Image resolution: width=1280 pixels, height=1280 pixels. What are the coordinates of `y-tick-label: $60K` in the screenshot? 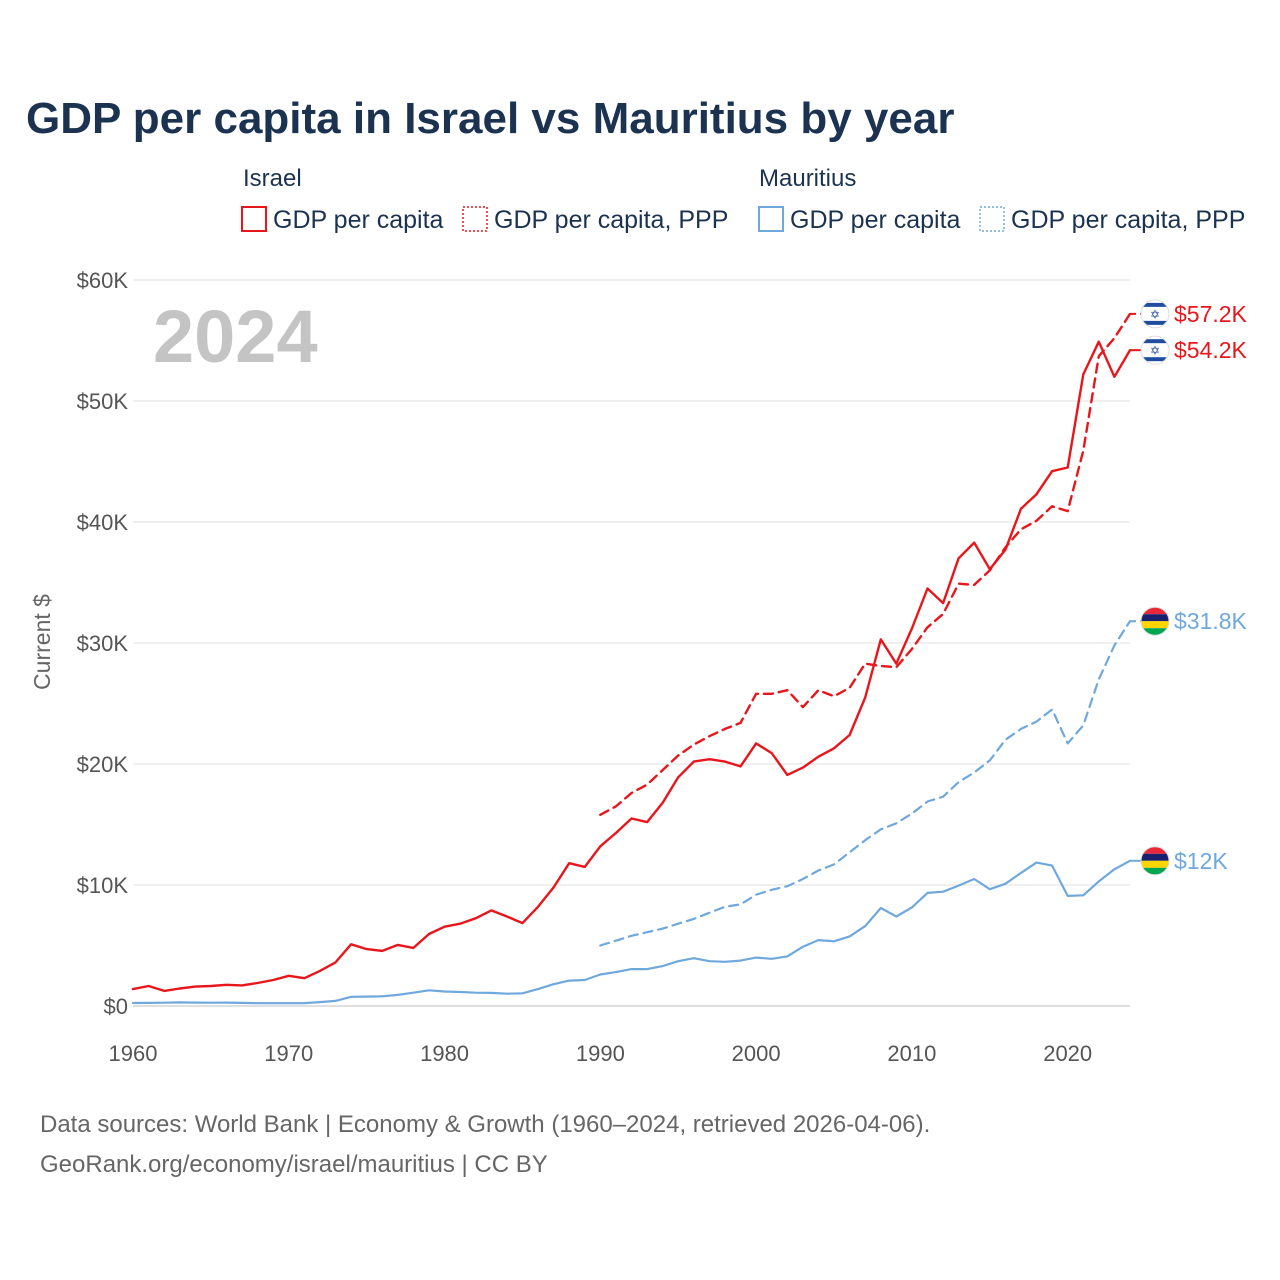 It's located at (103, 280).